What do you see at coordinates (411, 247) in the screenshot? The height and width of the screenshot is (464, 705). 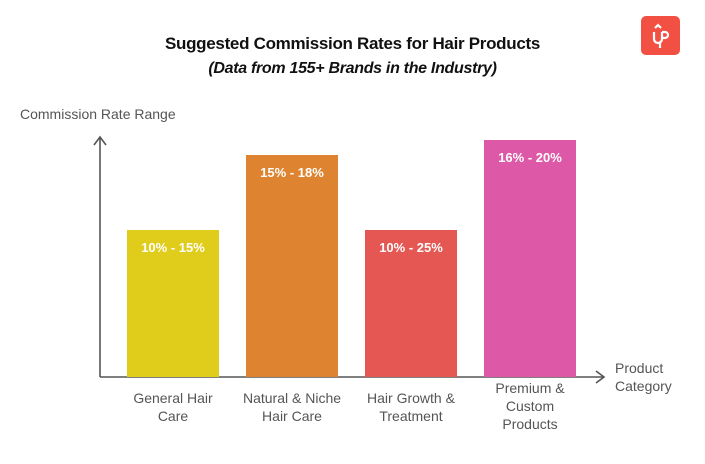 I see `bar-data-label: 10% - 25%` at bounding box center [411, 247].